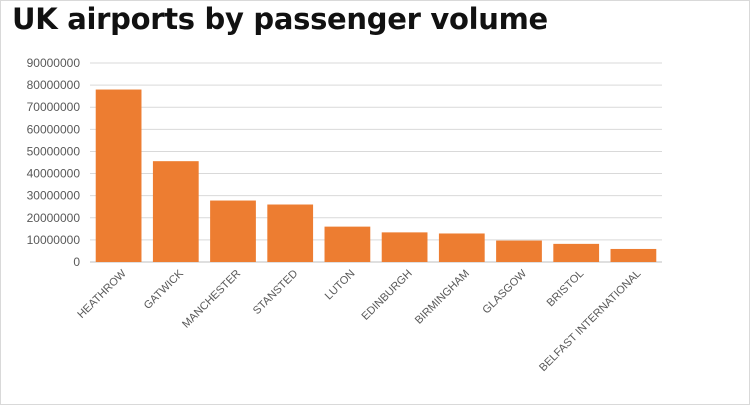  What do you see at coordinates (590, 321) in the screenshot?
I see `x-tick-label: BELFAST INTERNATIONAL` at bounding box center [590, 321].